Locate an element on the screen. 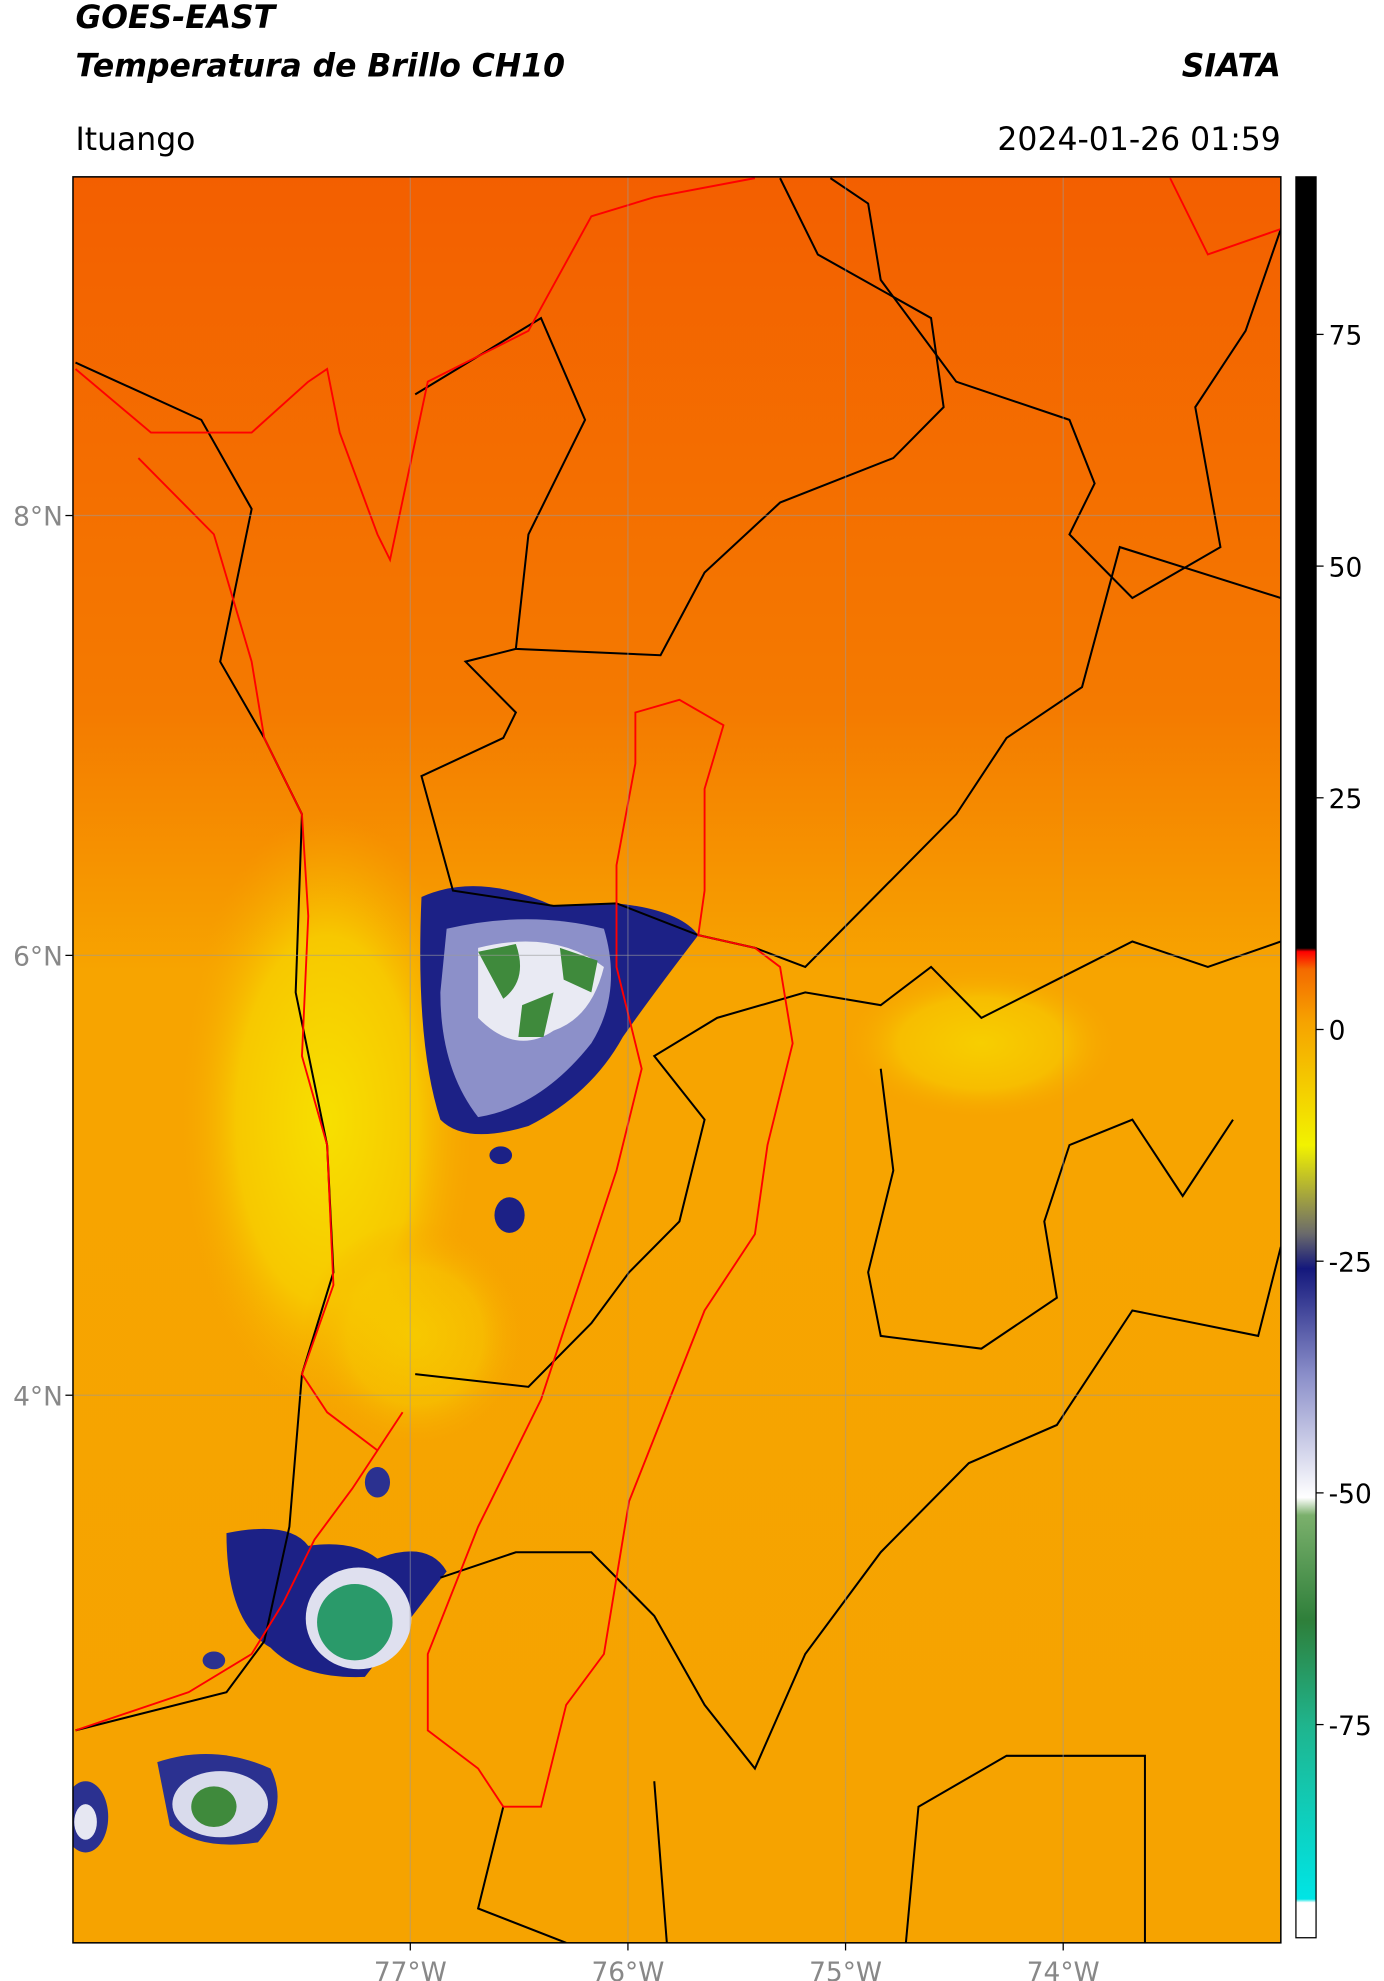 The image size is (1384, 1981). colorbar-tick-label: 25 is located at coordinates (1346, 799).